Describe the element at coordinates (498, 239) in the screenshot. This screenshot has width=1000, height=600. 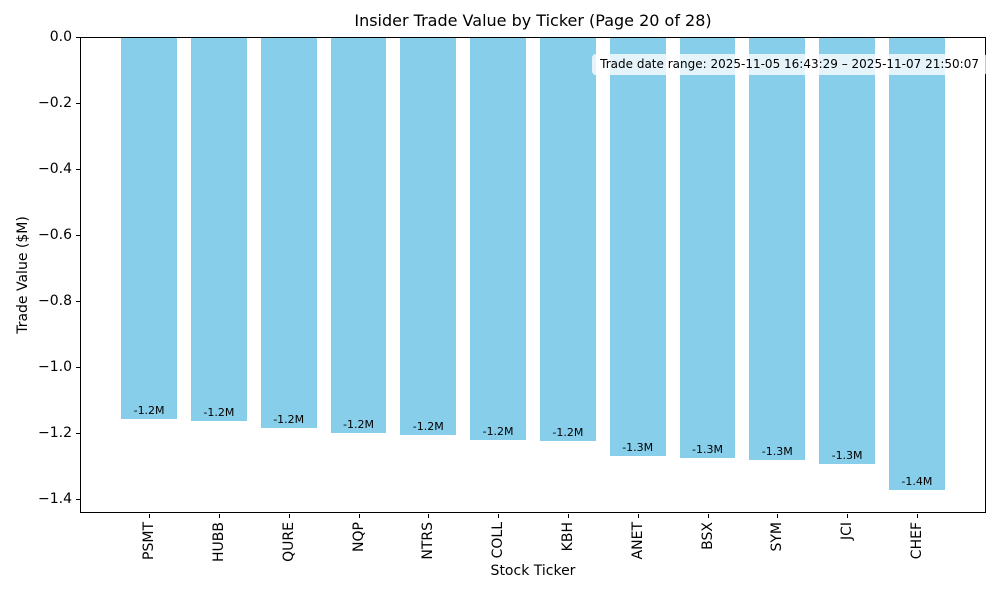
I see `bar-COLL: -1.2M` at that location.